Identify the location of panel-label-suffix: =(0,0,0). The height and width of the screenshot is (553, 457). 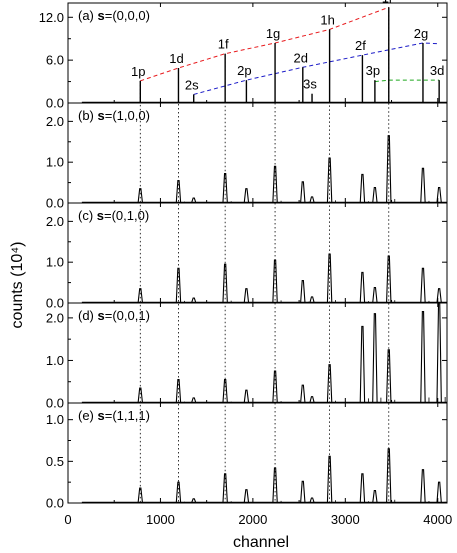
(127, 15).